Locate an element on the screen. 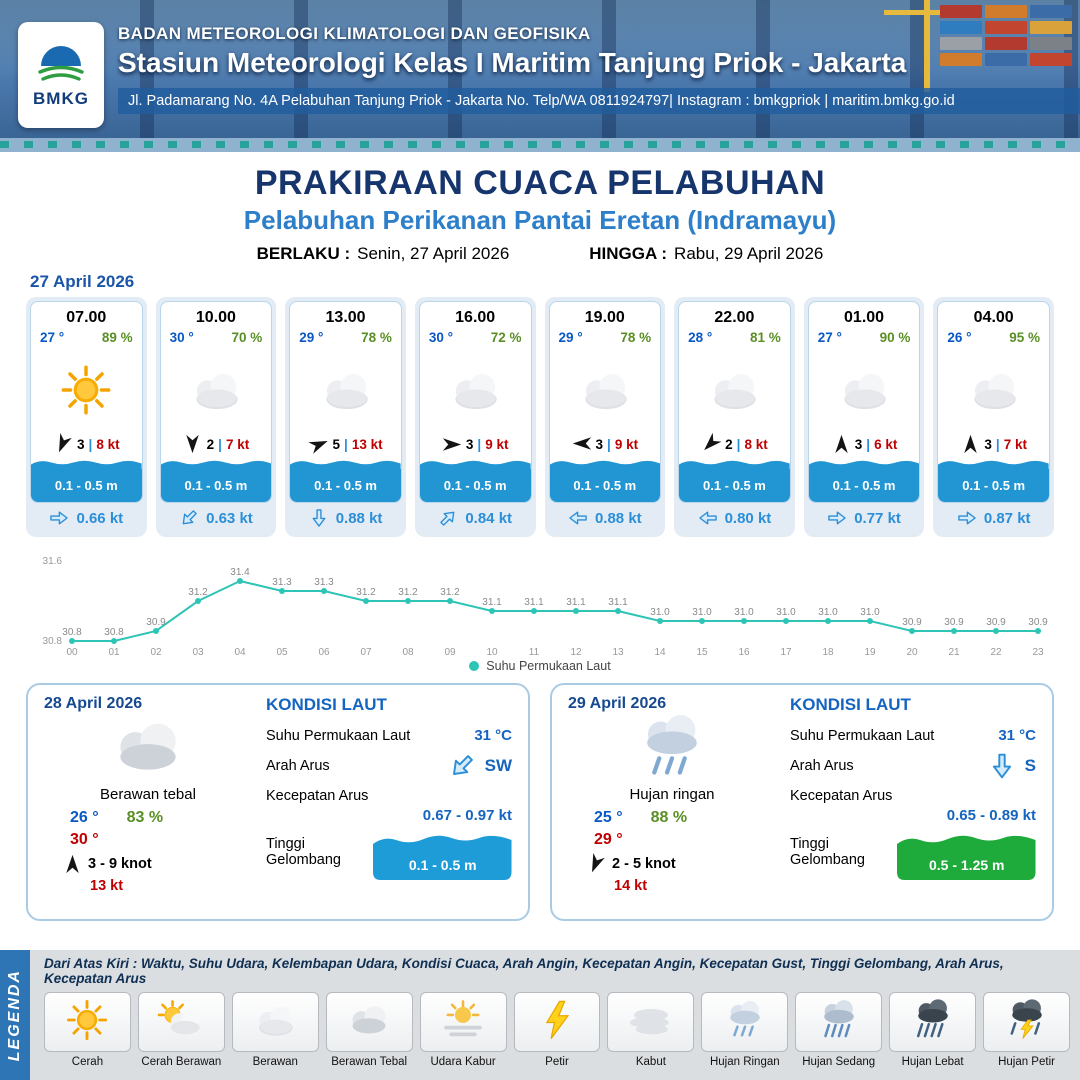 This screenshot has height=1080, width=1080. svg-text: 13 is located at coordinates (618, 652).